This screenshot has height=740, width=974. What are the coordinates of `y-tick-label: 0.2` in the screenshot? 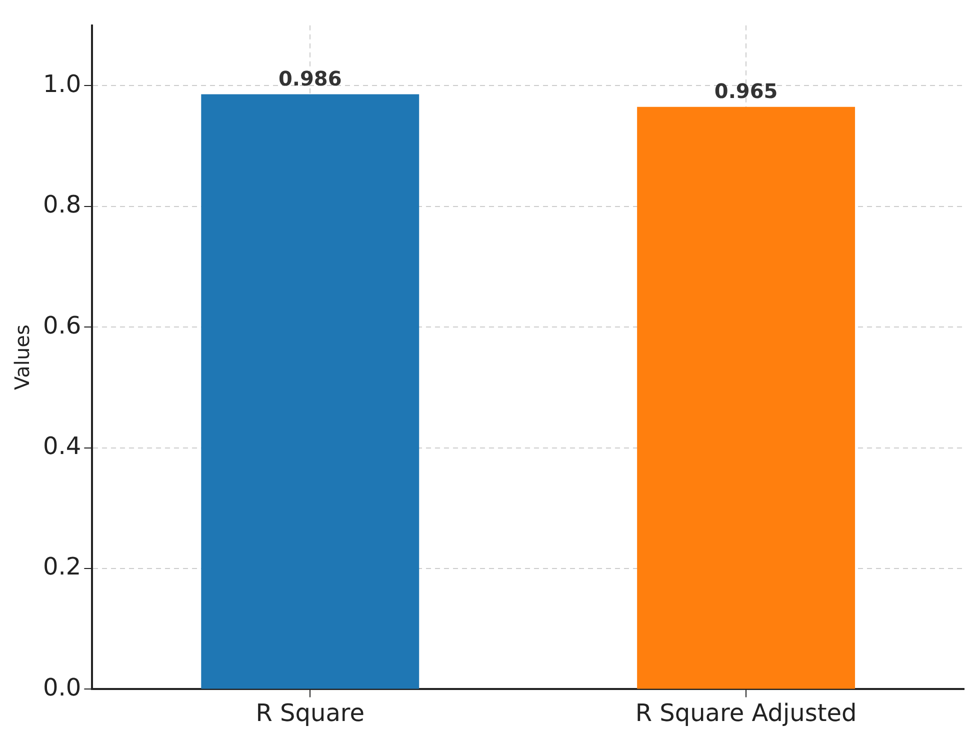 It's located at (62, 566).